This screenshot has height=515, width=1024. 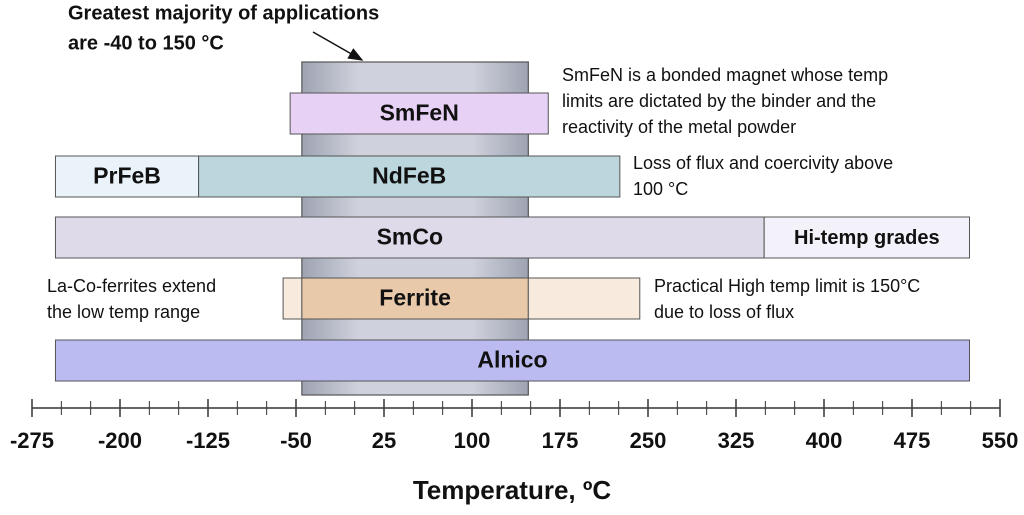 What do you see at coordinates (560, 440) in the screenshot?
I see `x-tick-label: 175` at bounding box center [560, 440].